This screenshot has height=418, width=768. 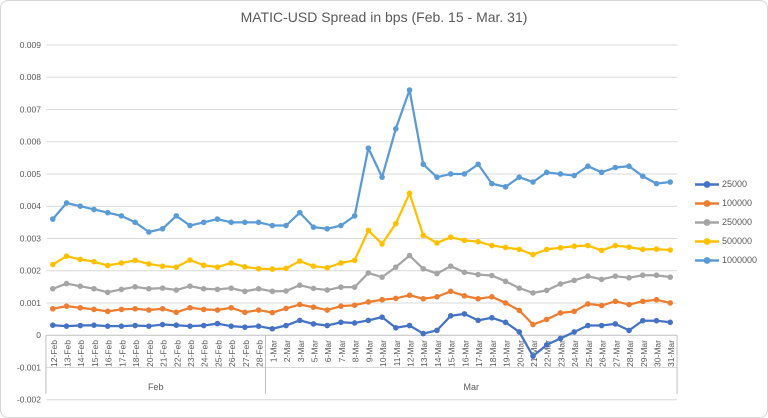 I want to click on y-tick-label: 0.008, so click(x=31, y=77).